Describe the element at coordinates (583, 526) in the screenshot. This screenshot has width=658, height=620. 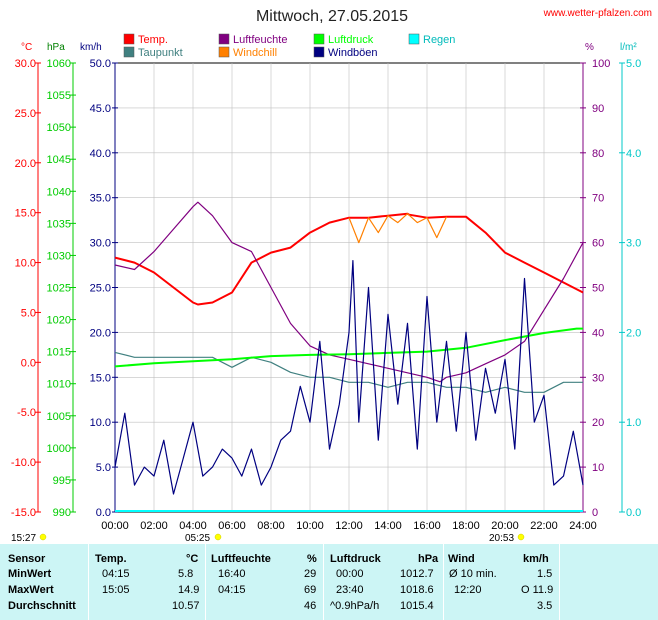
I see `x-tick-label: 24:00` at that location.